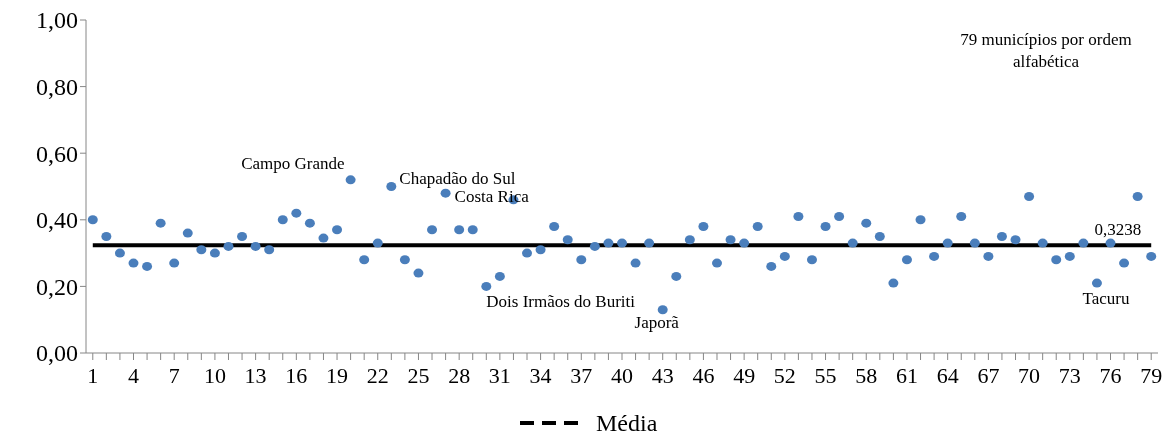 The height and width of the screenshot is (438, 1170). Describe the element at coordinates (744, 375) in the screenshot. I see `x-tick-label: 49` at that location.